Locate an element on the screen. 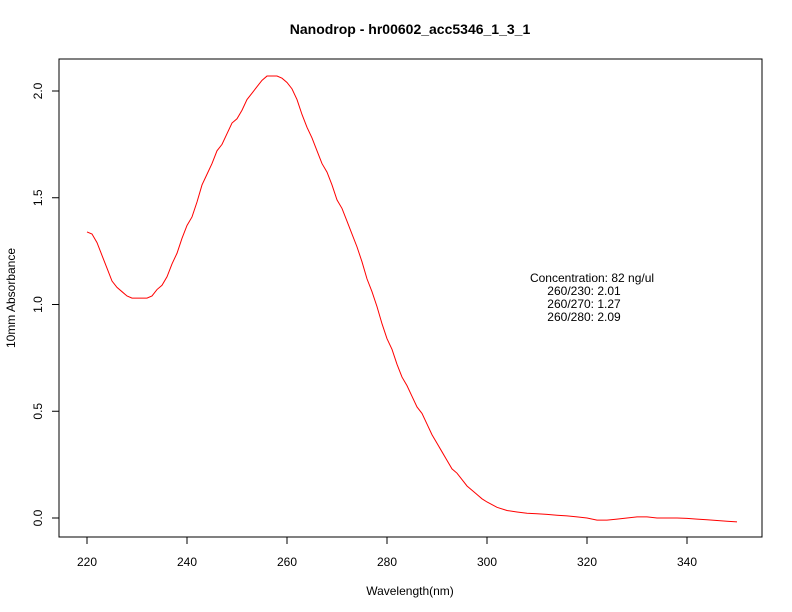  y-axis: 0.0 0.5 1.0 1.5 2.0 is located at coordinates (45, 304).